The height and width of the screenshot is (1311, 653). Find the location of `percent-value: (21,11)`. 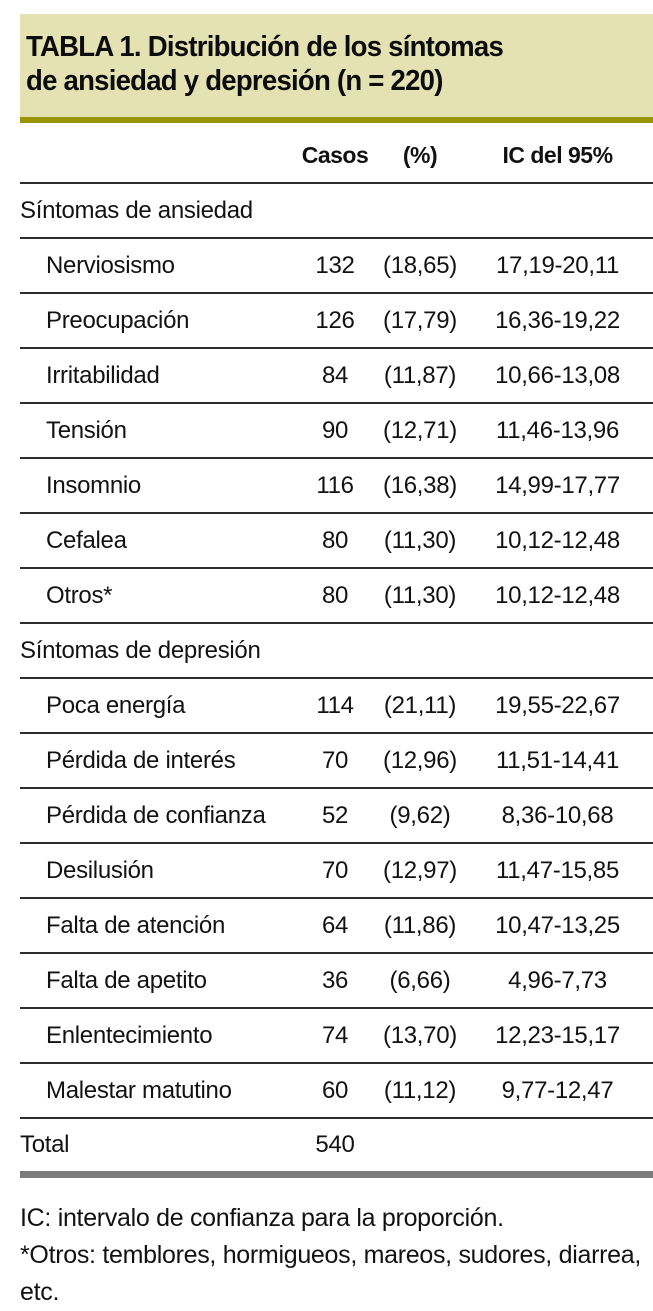

percent-value: (21,11) is located at coordinates (420, 705).